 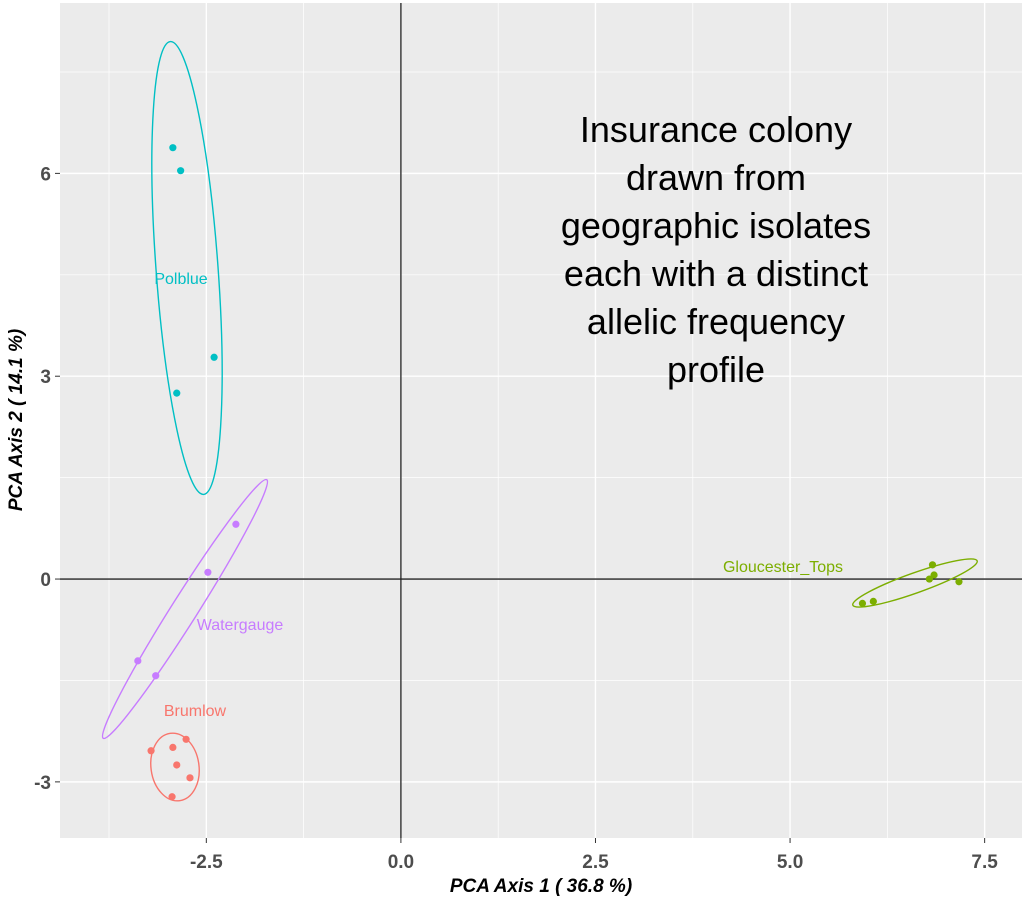 What do you see at coordinates (915, 583) in the screenshot?
I see `gloucester-tops-ellipse` at bounding box center [915, 583].